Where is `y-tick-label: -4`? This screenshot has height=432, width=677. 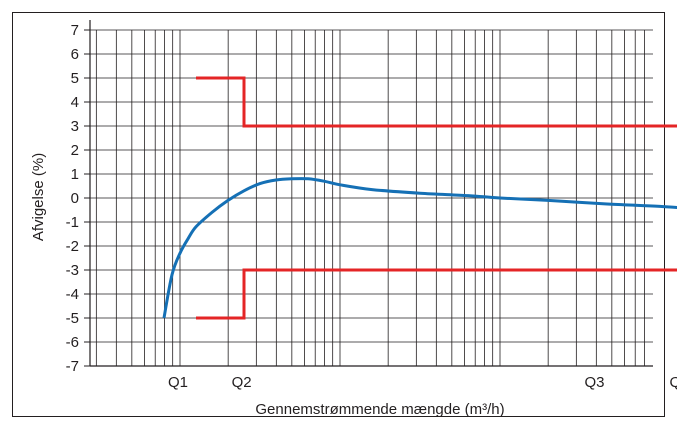
y-tick-label: -4 is located at coordinates (72, 294).